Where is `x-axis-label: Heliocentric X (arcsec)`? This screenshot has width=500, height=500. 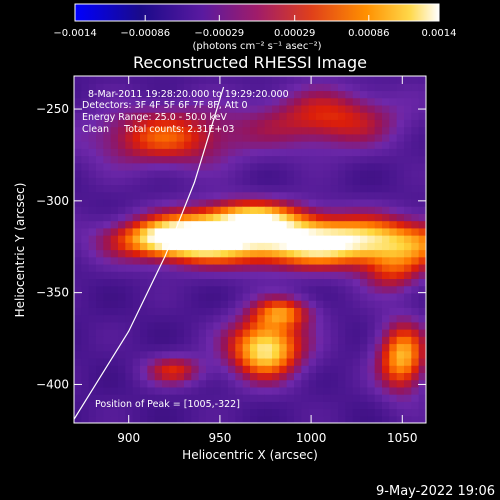
x-axis-label: Heliocentric X (arcsec) is located at coordinates (250, 455).